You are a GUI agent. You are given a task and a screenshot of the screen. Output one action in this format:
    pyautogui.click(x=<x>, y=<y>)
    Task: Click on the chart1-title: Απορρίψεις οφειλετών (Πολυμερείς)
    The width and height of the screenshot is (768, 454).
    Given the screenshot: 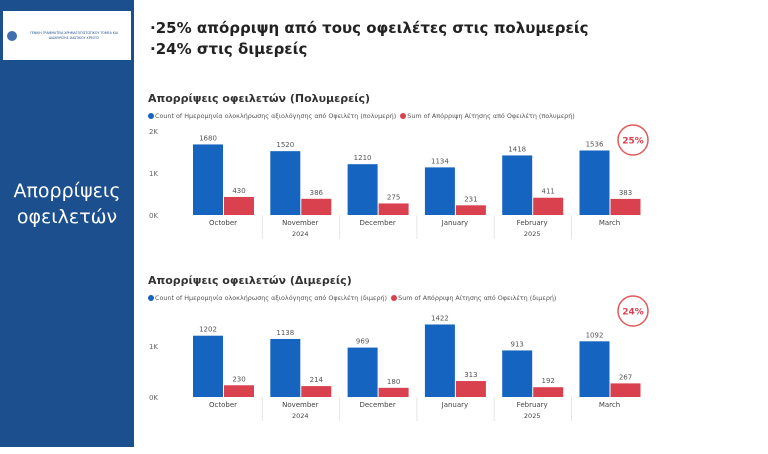 What is the action you would take?
    pyautogui.click(x=259, y=98)
    